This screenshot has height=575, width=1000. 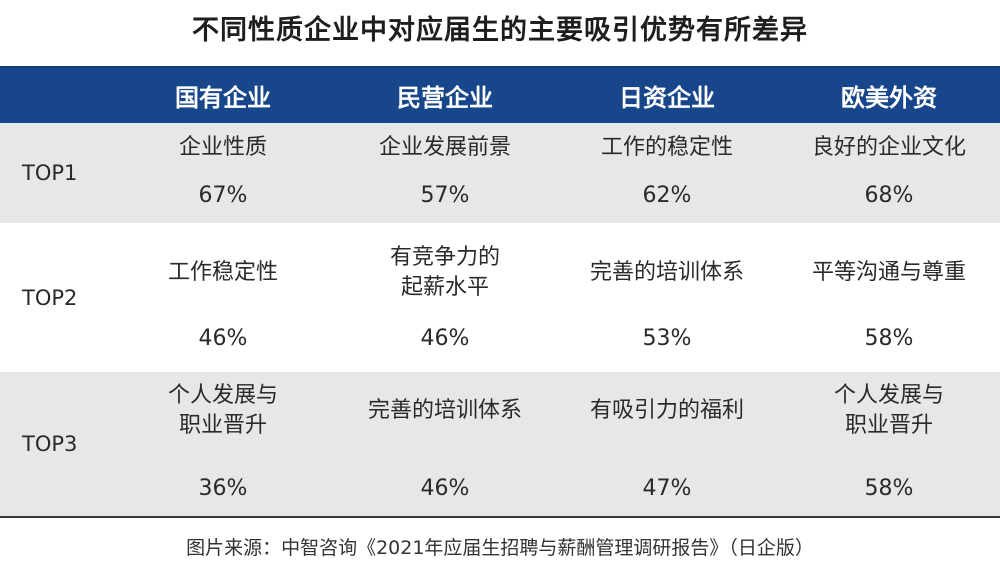 I want to click on table-cell: 平等沟通与尊重 58%, so click(x=889, y=297).